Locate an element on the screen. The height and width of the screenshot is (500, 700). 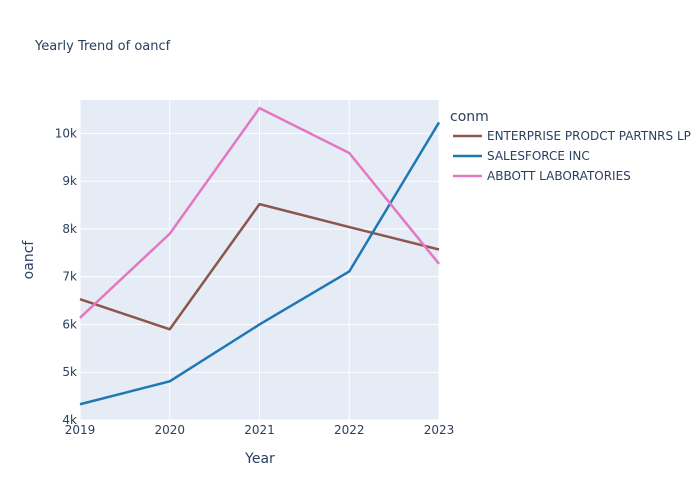
x-tick-label: 2019 is located at coordinates (80, 430).